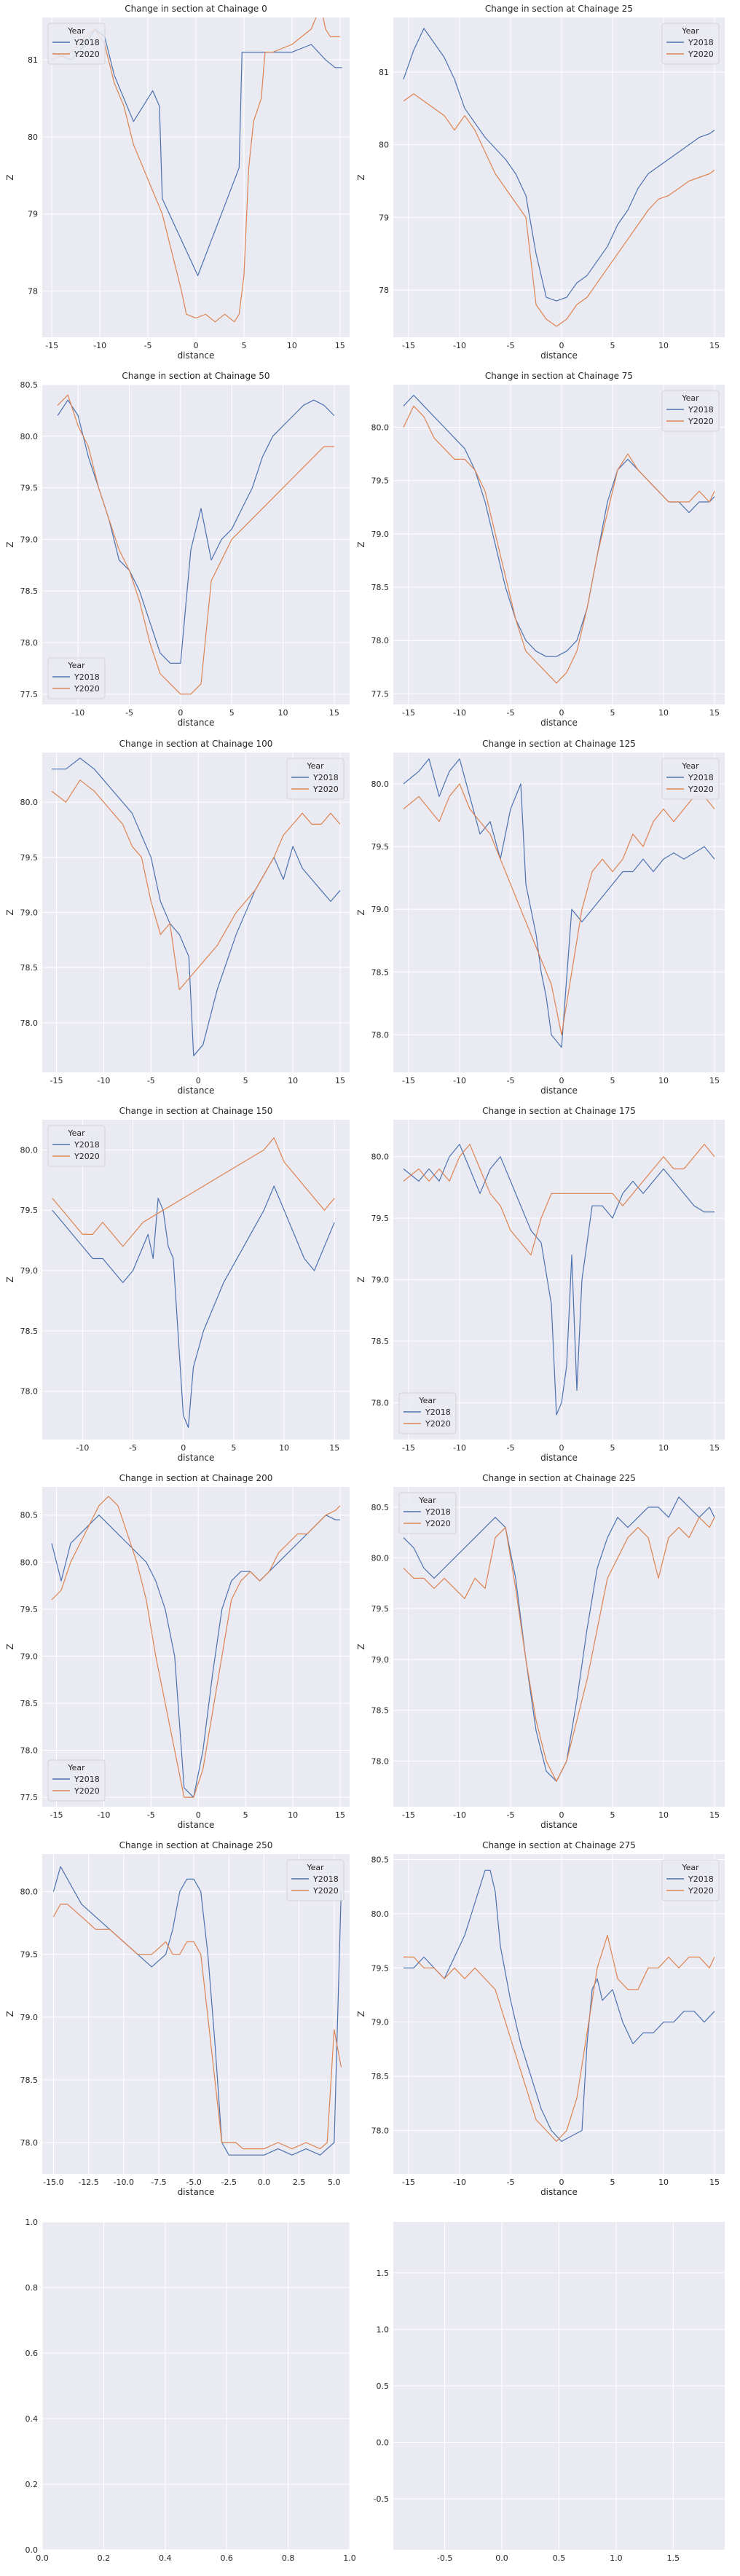  Describe the element at coordinates (158, 2182) in the screenshot. I see `x-tick-label: -7.5` at that location.